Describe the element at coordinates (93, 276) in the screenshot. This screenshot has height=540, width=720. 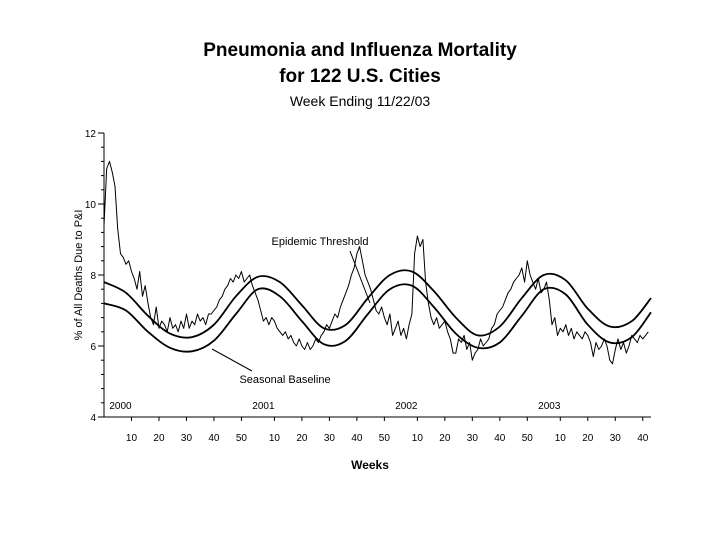
I see `y-tick-label: 8` at that location.